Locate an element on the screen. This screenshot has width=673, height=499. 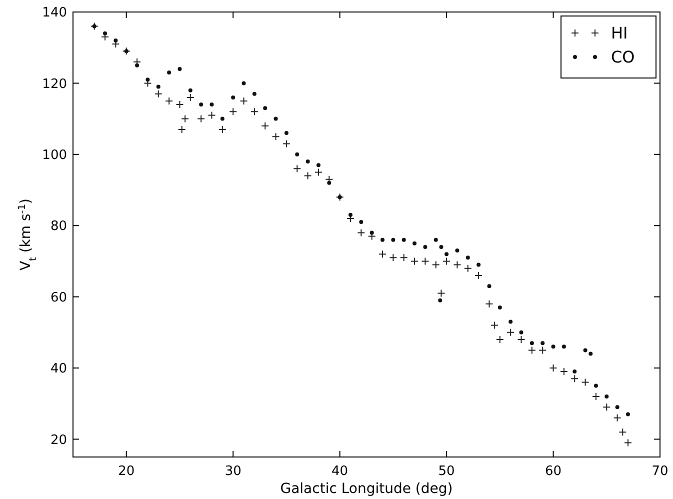
y-tick-label: 80 is located at coordinates (58, 226).